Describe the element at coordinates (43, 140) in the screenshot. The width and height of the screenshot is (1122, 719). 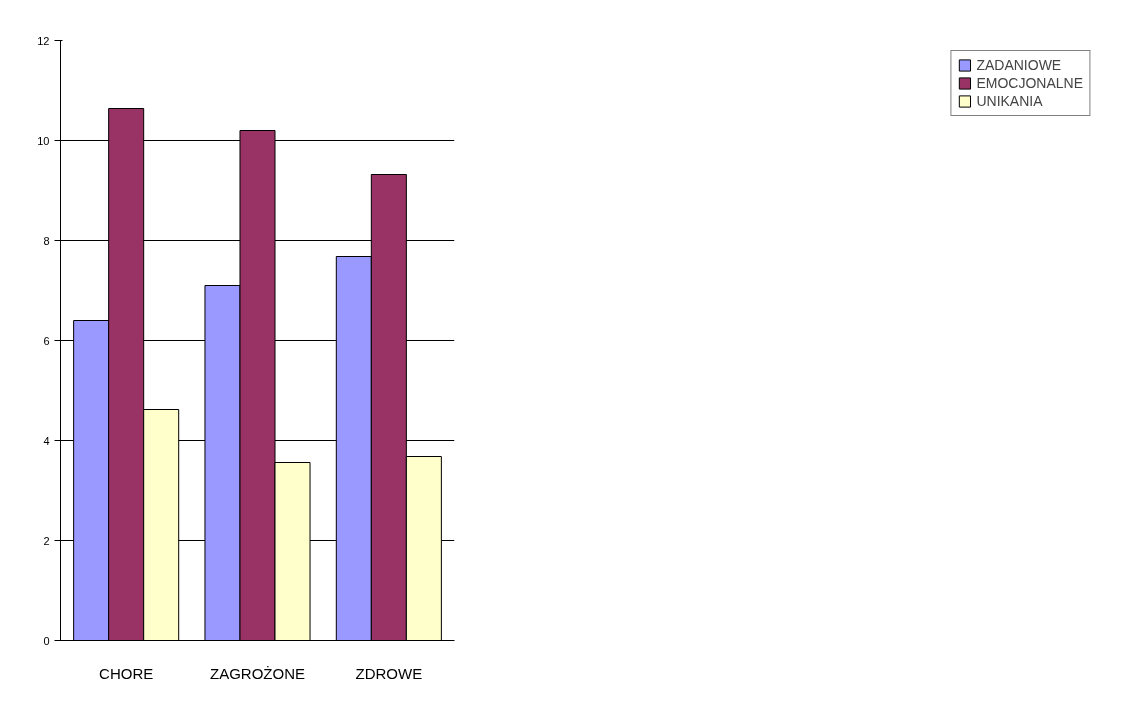
I see `y-tick-label: 10` at that location.